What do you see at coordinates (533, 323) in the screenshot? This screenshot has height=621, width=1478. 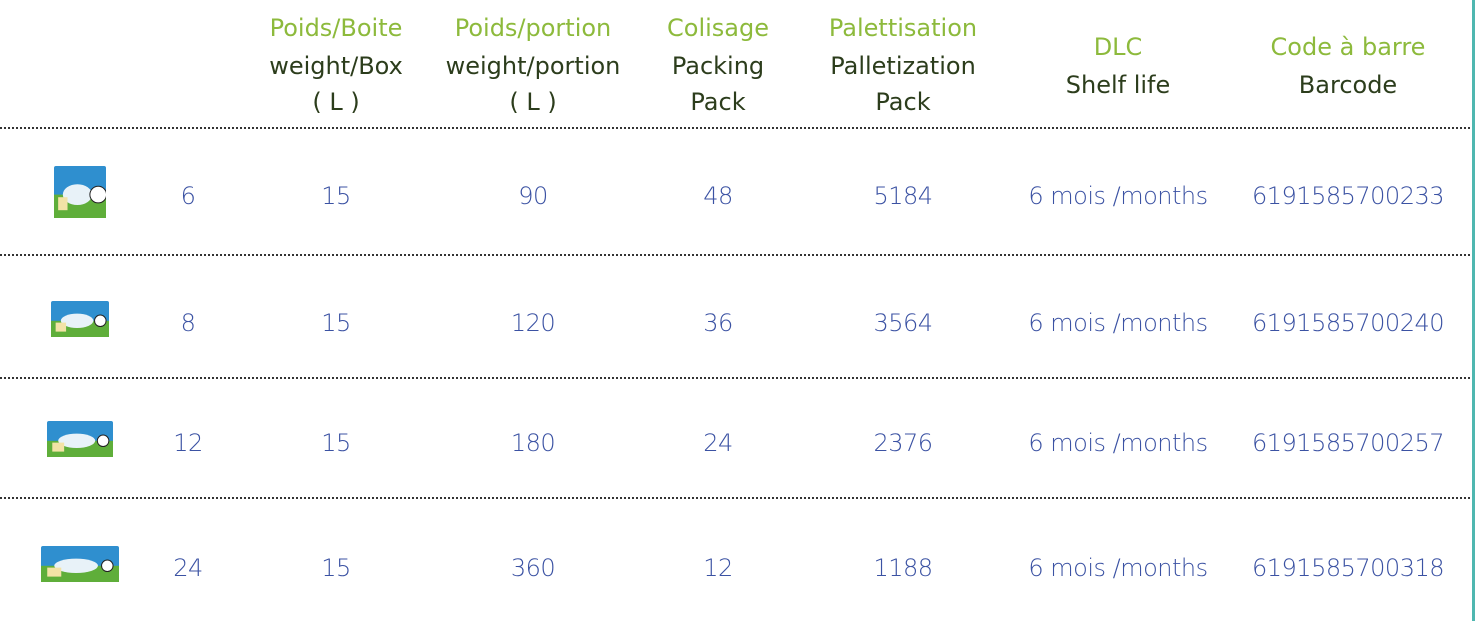 I see `cell: 120` at bounding box center [533, 323].